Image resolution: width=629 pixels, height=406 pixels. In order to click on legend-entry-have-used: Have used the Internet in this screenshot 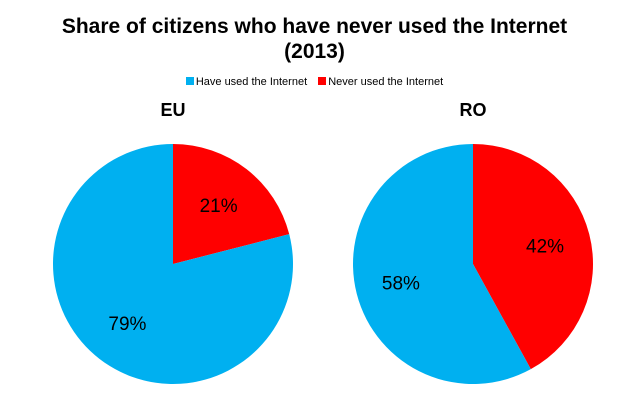, I will do `click(246, 82)`.